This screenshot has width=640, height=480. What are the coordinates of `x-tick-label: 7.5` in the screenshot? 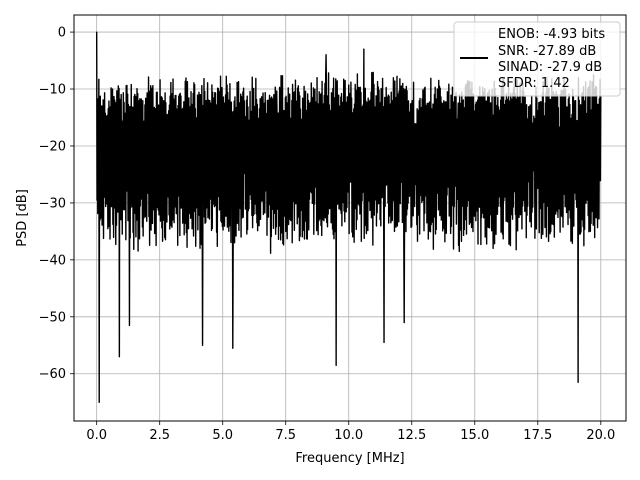 It's located at (285, 435).